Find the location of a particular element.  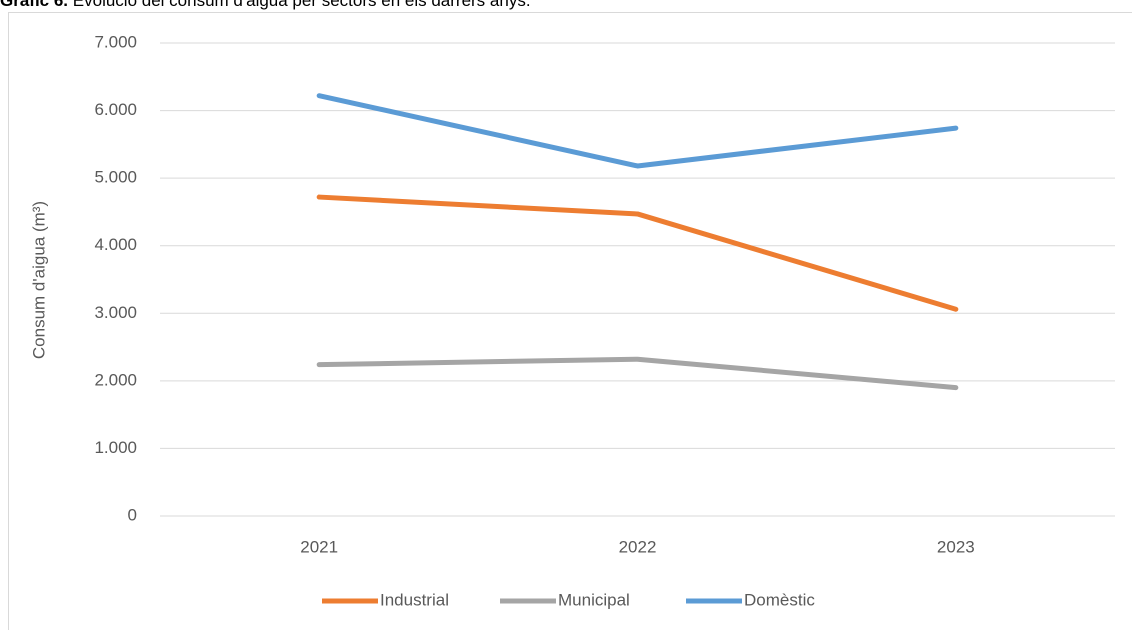

legend-label: Domèstic is located at coordinates (779, 599).